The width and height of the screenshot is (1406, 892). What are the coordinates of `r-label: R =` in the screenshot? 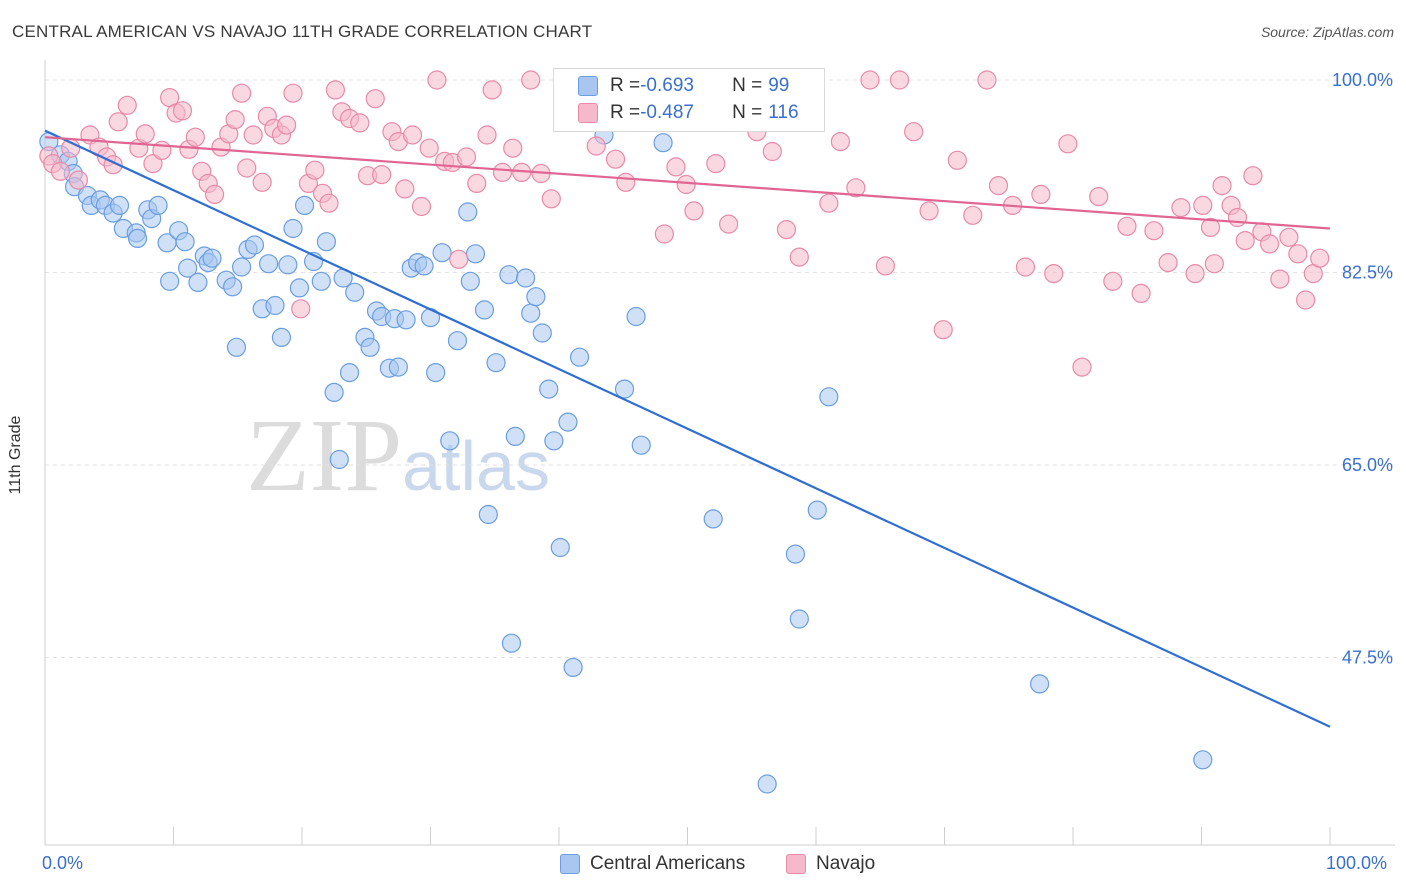 It's located at (625, 85).